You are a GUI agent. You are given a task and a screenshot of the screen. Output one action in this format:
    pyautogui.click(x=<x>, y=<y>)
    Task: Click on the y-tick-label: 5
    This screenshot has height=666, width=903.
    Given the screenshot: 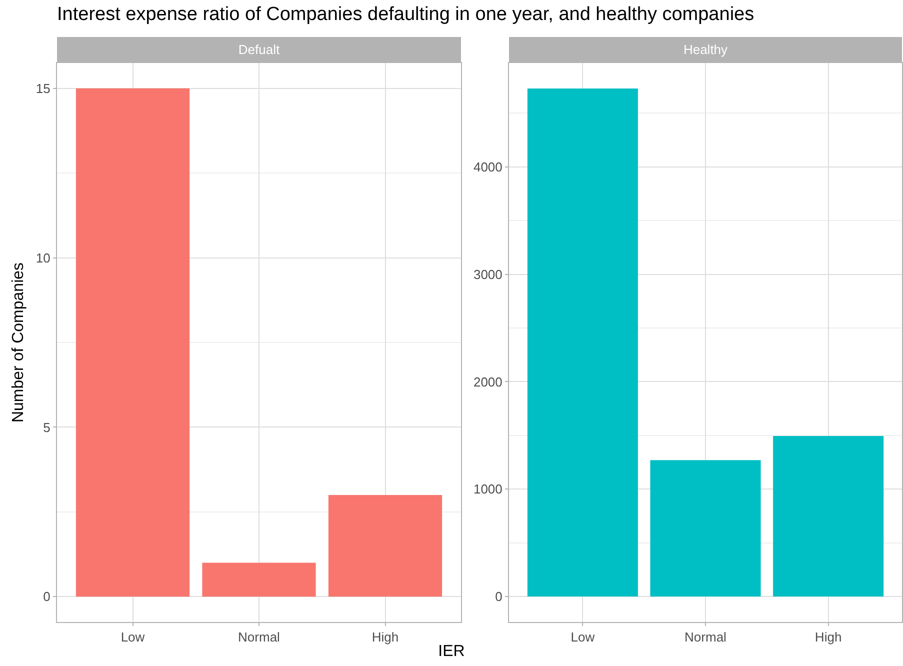 What is the action you would take?
    pyautogui.click(x=46, y=427)
    